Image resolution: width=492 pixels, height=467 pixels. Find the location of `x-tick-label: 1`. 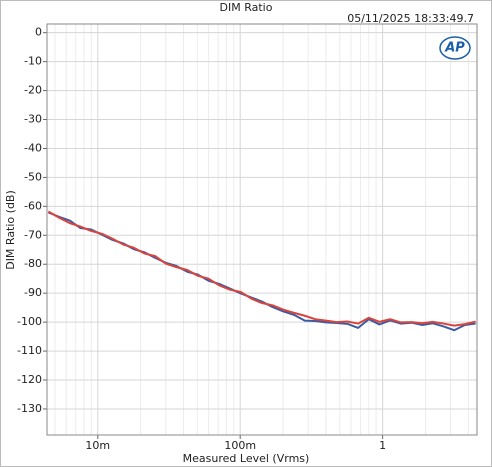

x-tick-label: 1 is located at coordinates (382, 445).